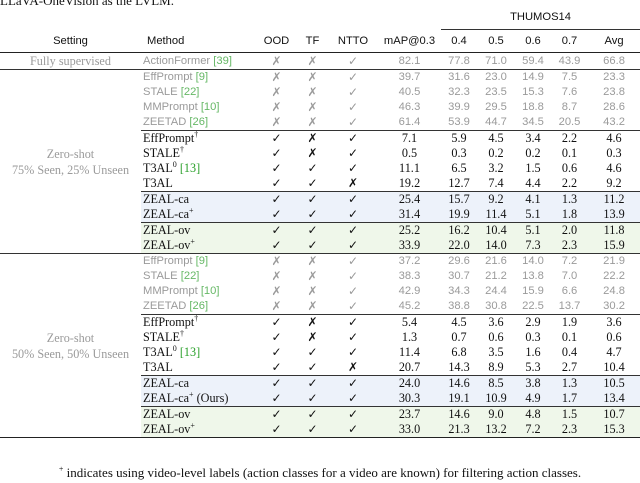 The height and width of the screenshot is (483, 640). What do you see at coordinates (198, 139) in the screenshot?
I see `method-cell: EffPrompt†` at bounding box center [198, 139].